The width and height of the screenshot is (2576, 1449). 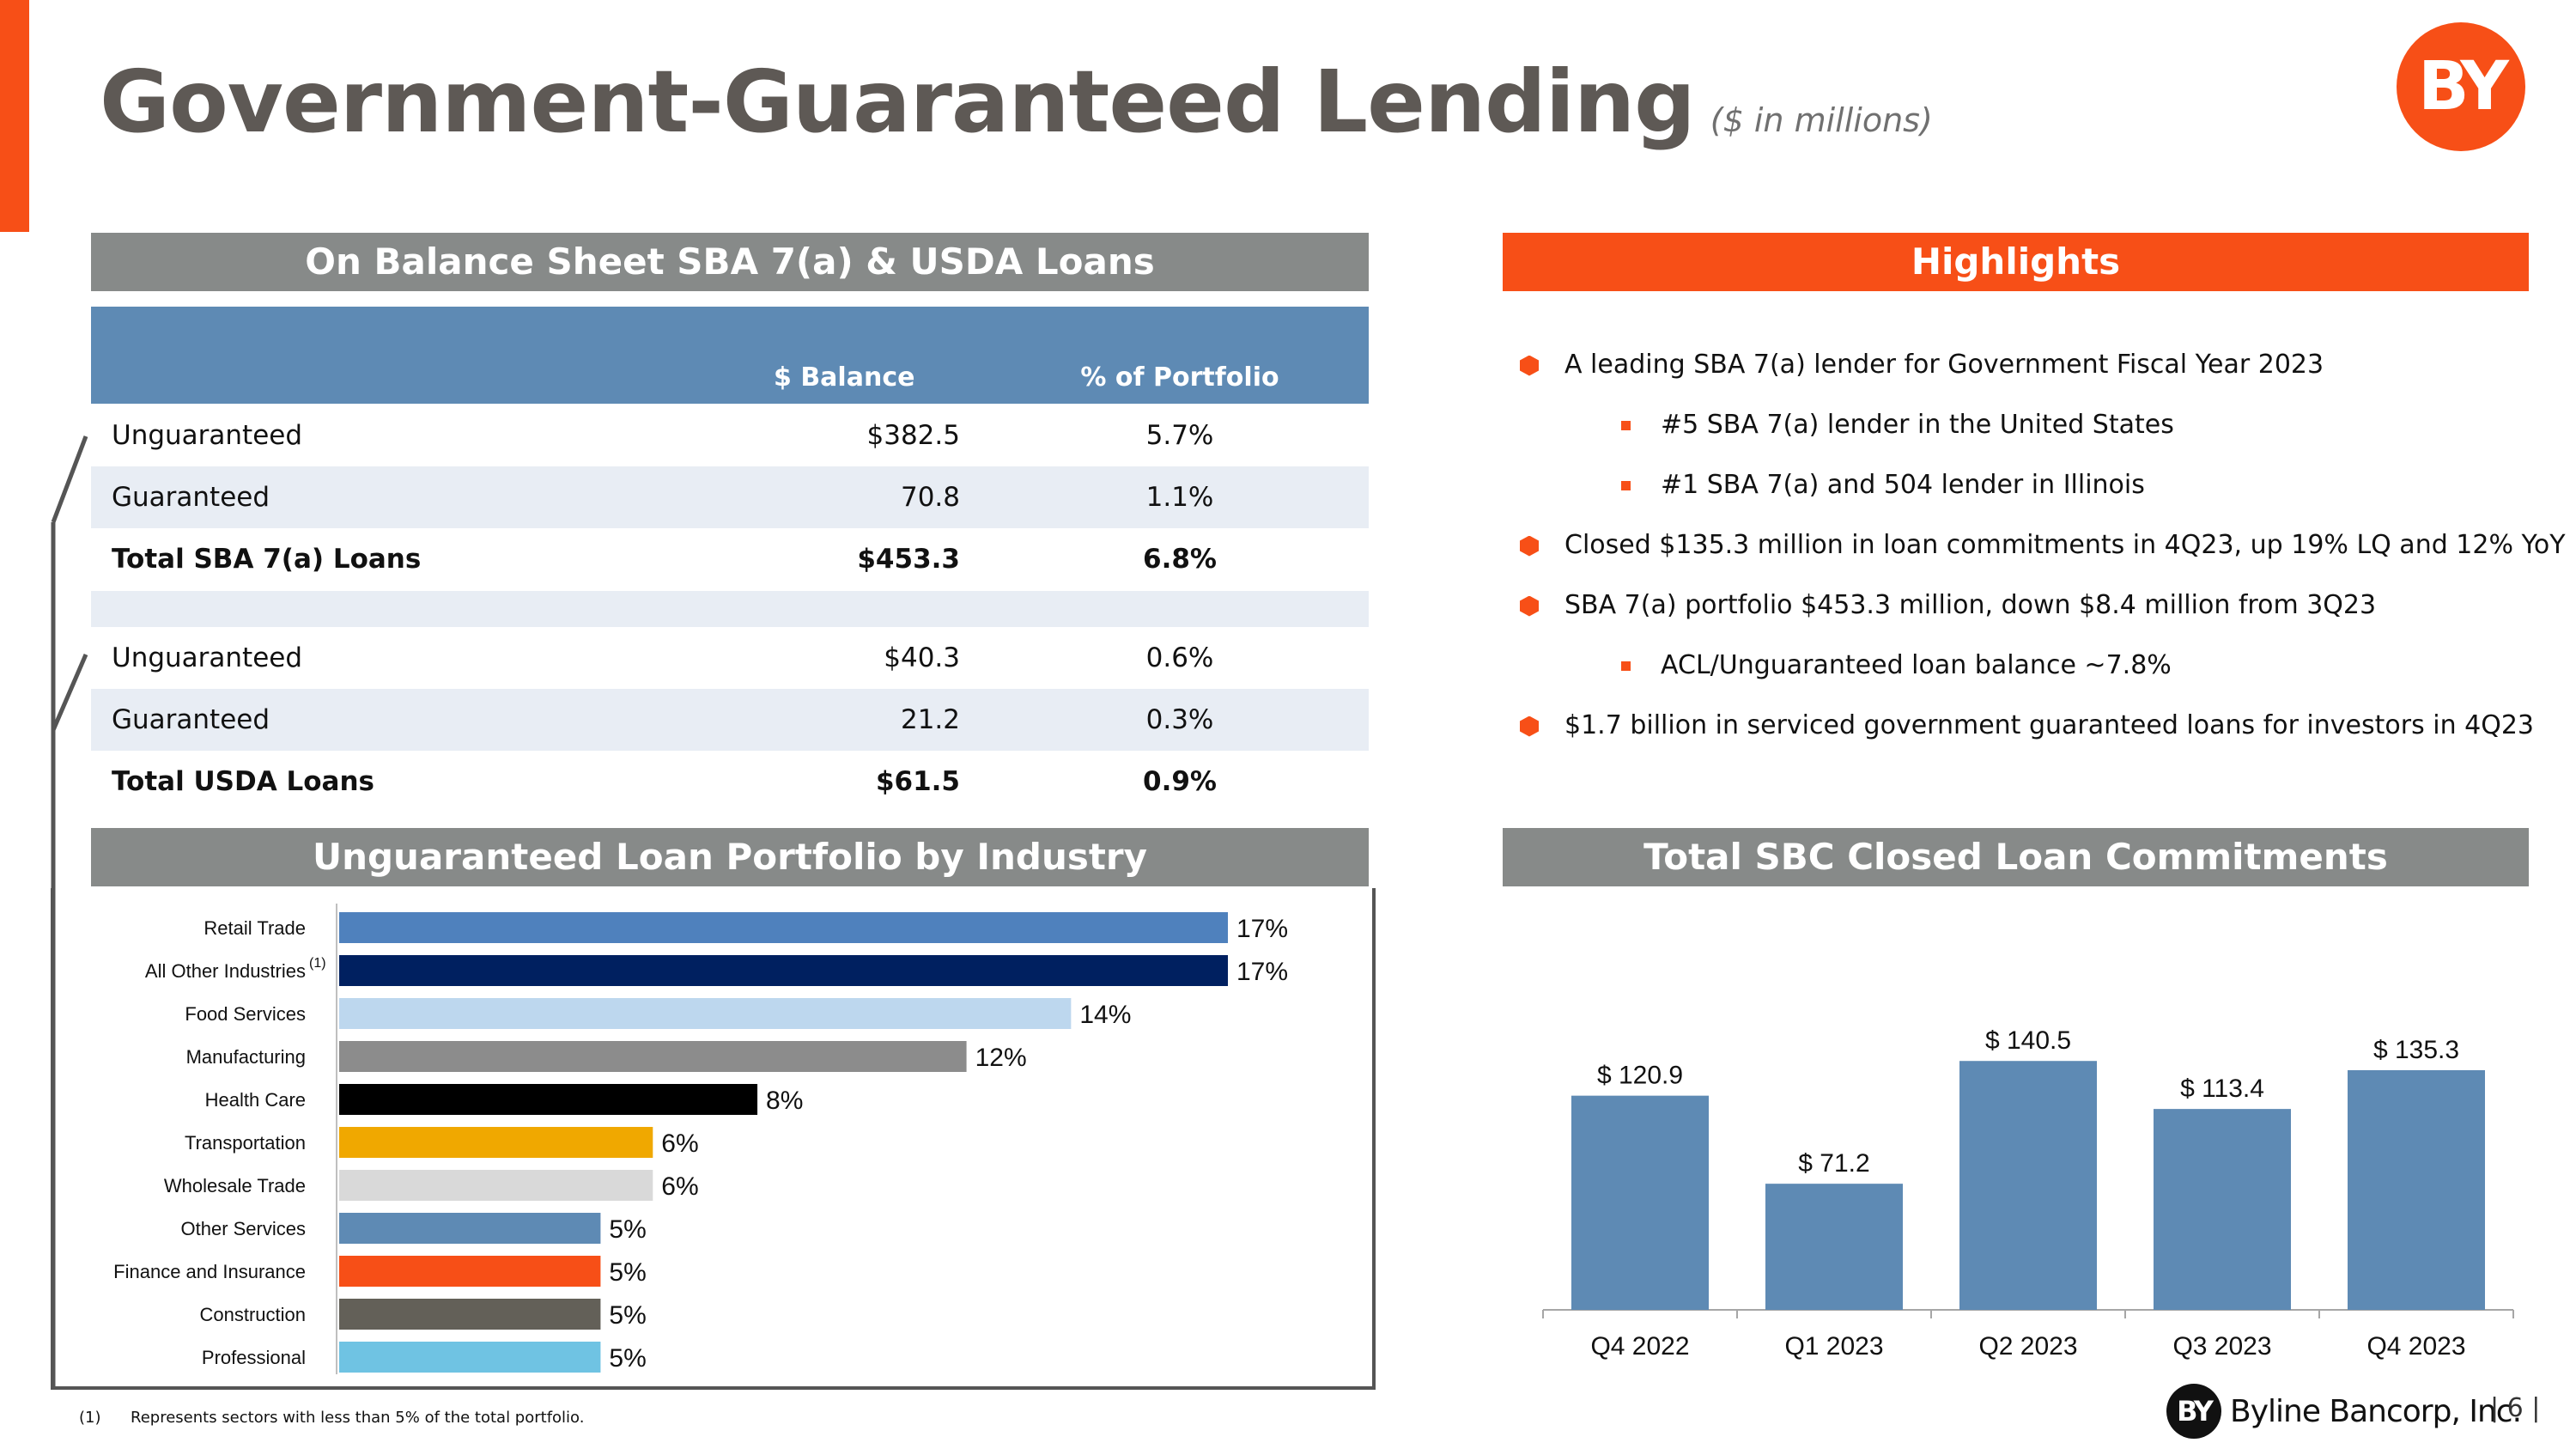 What do you see at coordinates (90, 1418) in the screenshot?
I see `footnote-marker: (1)` at bounding box center [90, 1418].